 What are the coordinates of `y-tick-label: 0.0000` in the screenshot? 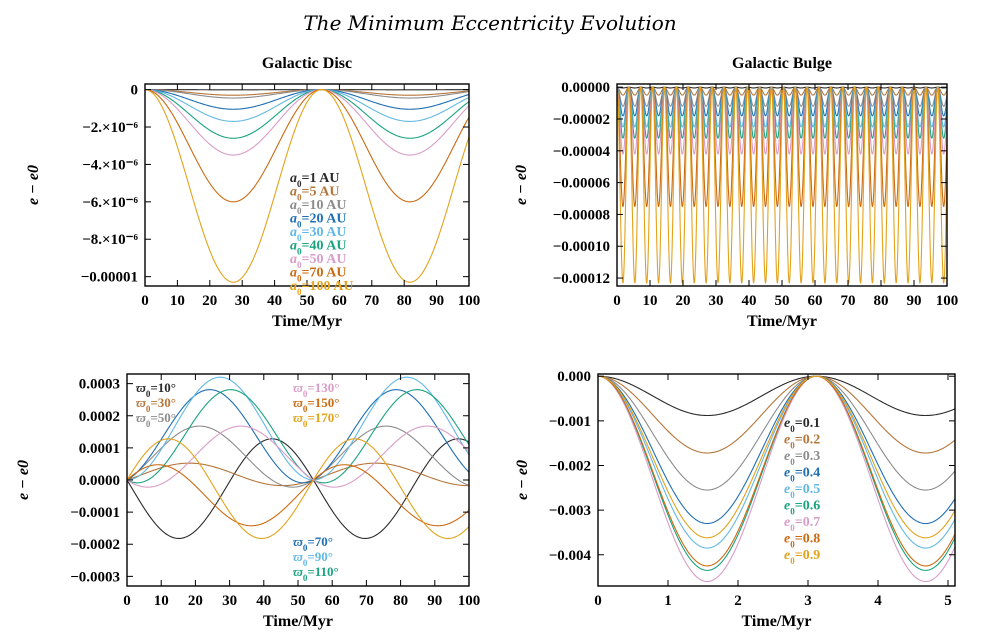 It's located at (99, 481).